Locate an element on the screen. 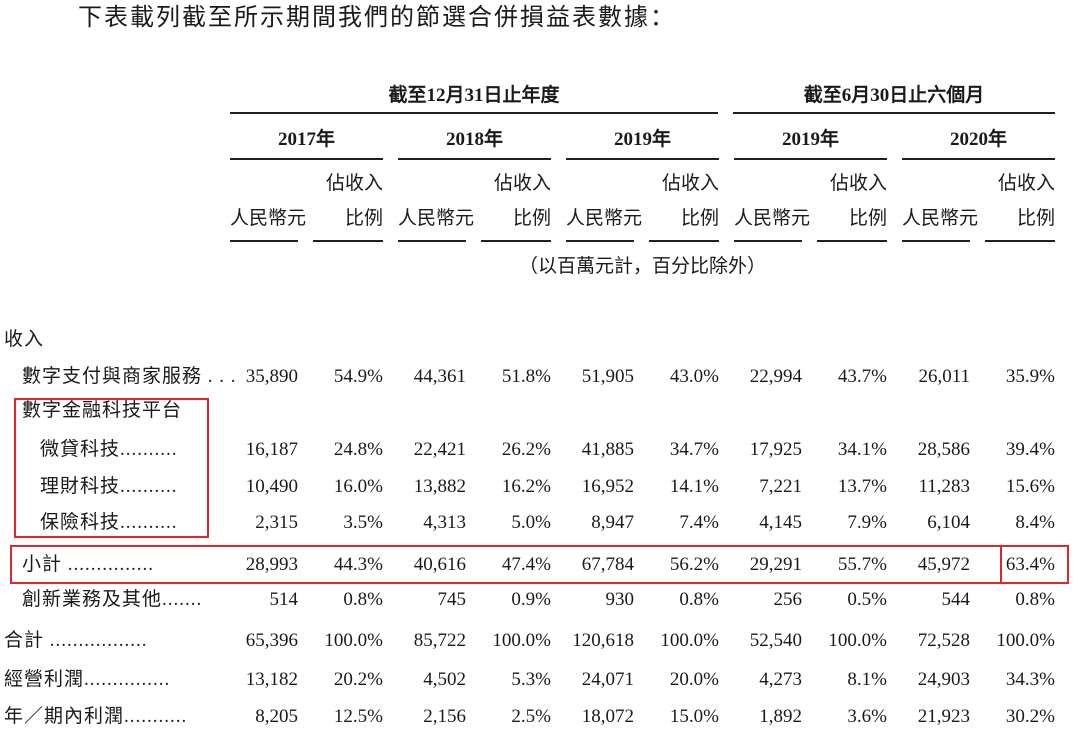 The height and width of the screenshot is (738, 1080). amount-cell: 17,925 is located at coordinates (775, 449).